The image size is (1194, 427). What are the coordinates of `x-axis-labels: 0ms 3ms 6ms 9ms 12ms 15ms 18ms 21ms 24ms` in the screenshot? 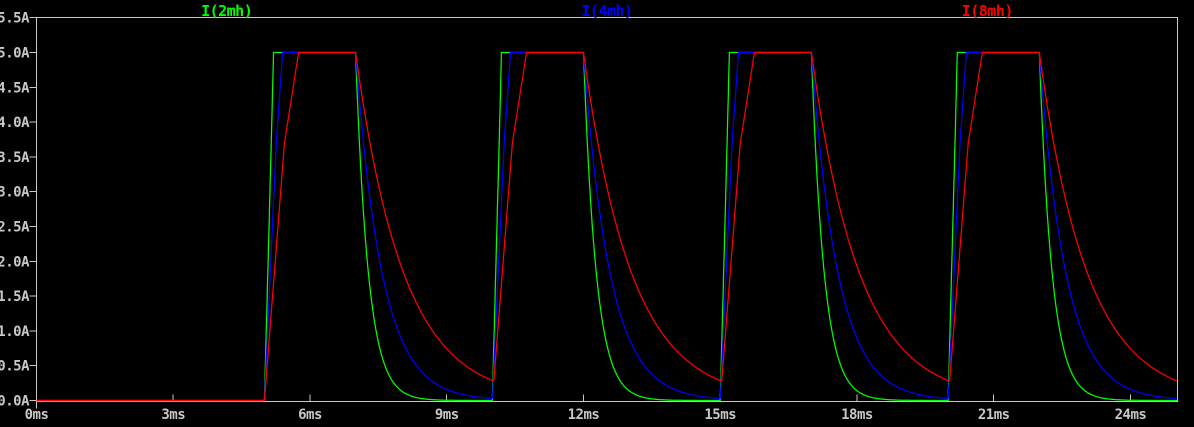 It's located at (586, 415).